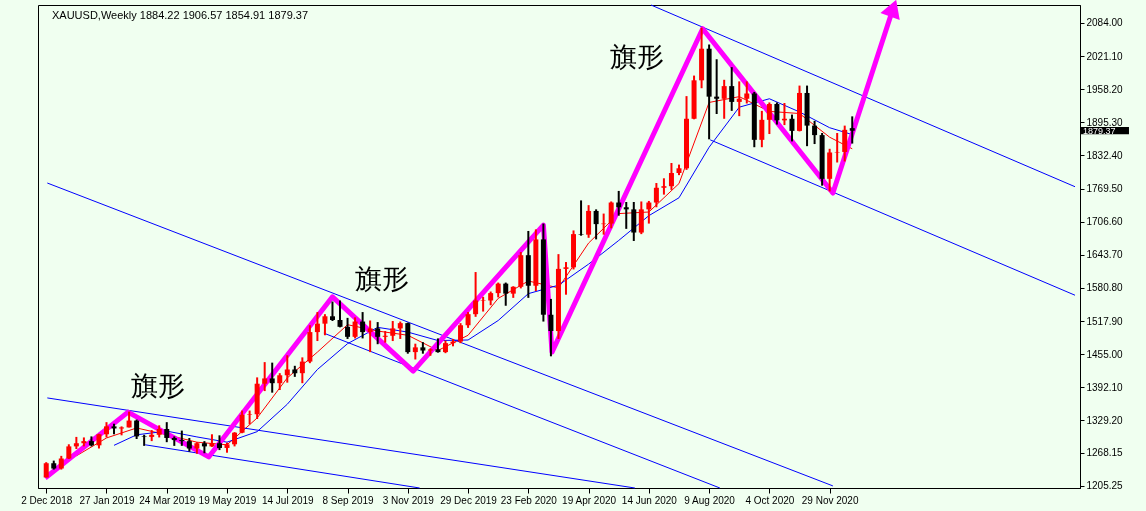  I want to click on chart-title: XAUUSD,Weekly 1884.22 1906.57 1854.91 1879.37, so click(180, 15).